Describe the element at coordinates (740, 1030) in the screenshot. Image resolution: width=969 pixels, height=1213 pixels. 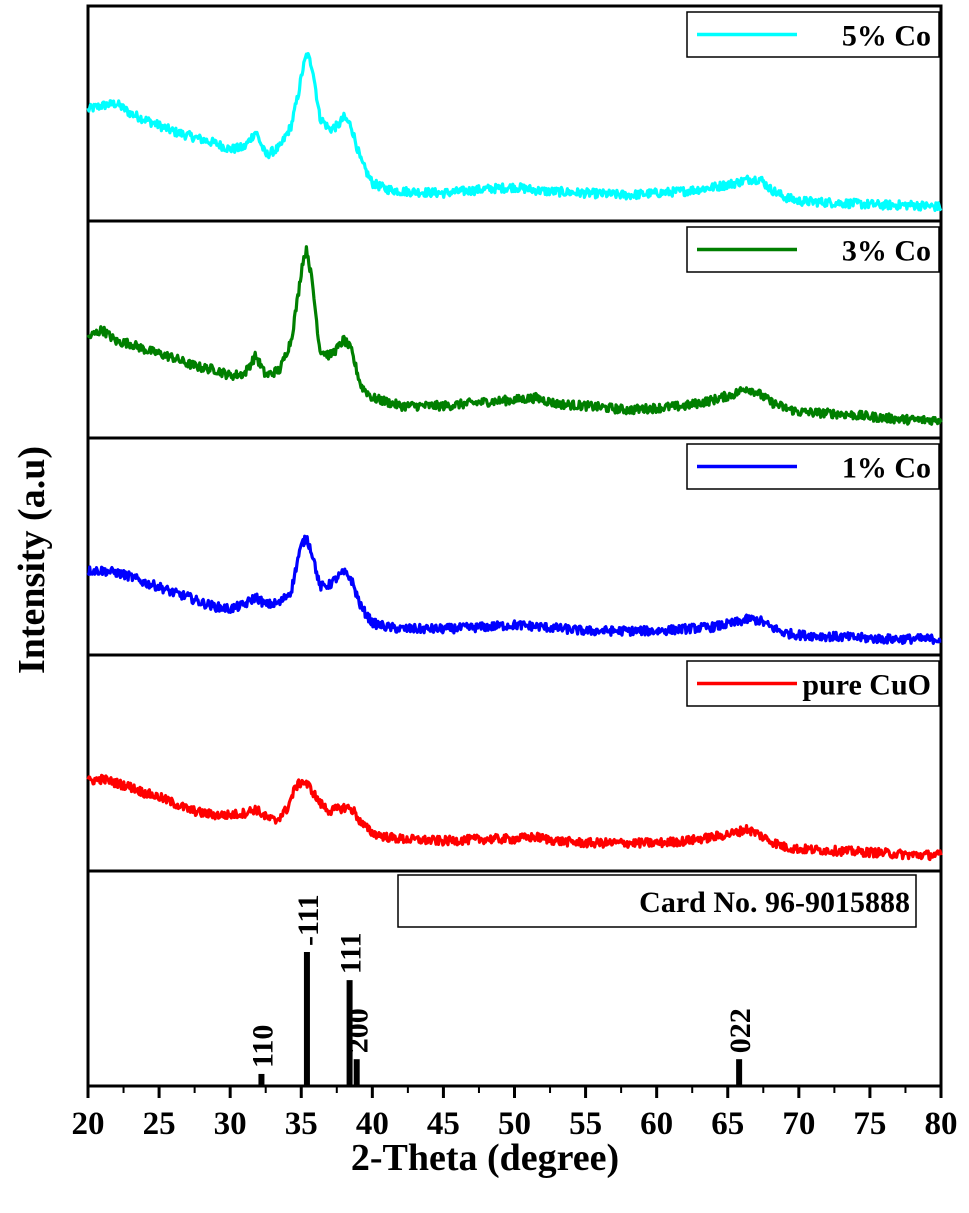
I see `reference-peak-label: 022` at that location.